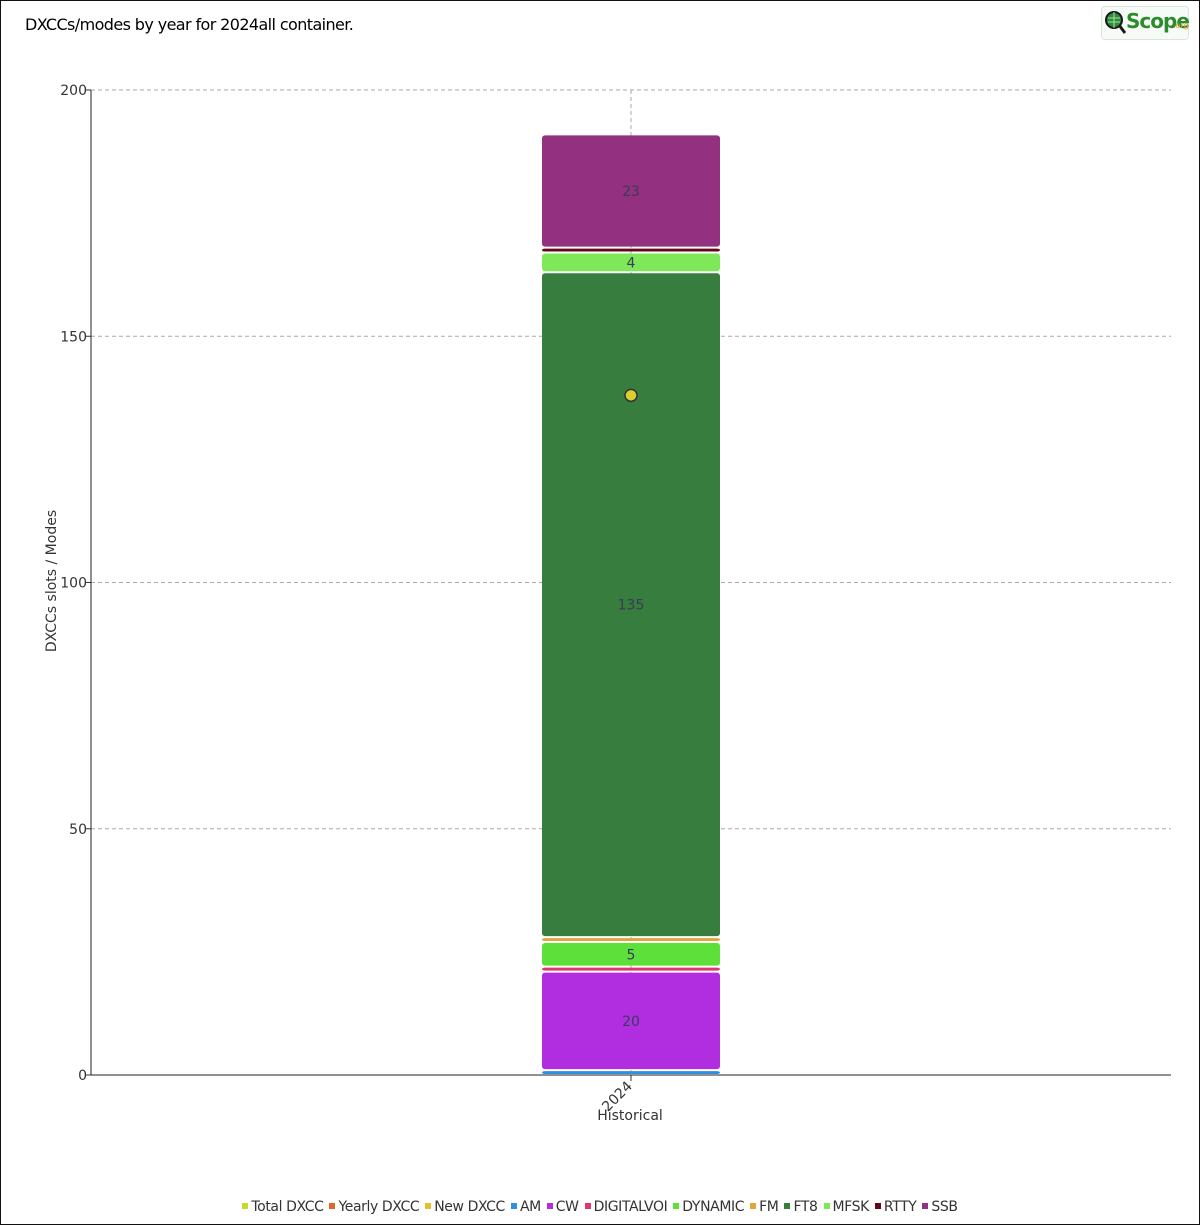 The width and height of the screenshot is (1200, 1225). What do you see at coordinates (78, 830) in the screenshot?
I see `y-tick-label: 50` at bounding box center [78, 830].